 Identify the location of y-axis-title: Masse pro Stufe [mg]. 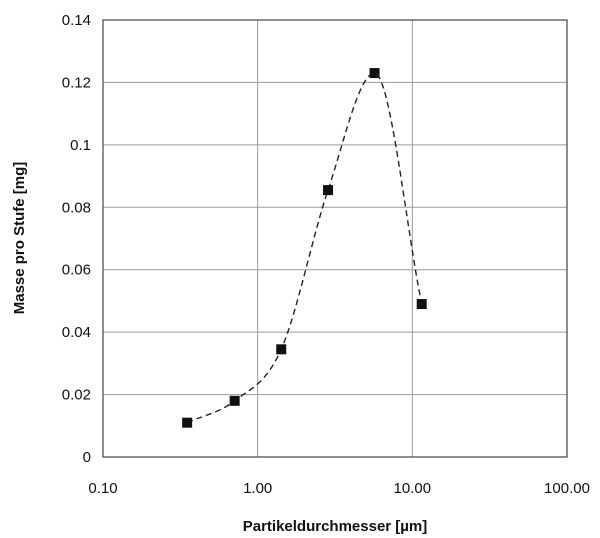
(19, 238).